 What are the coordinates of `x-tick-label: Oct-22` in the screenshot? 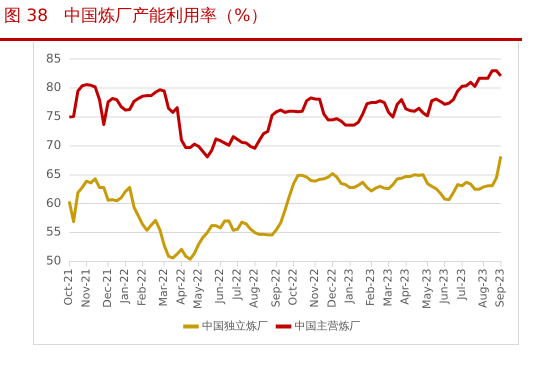 It's located at (293, 287).